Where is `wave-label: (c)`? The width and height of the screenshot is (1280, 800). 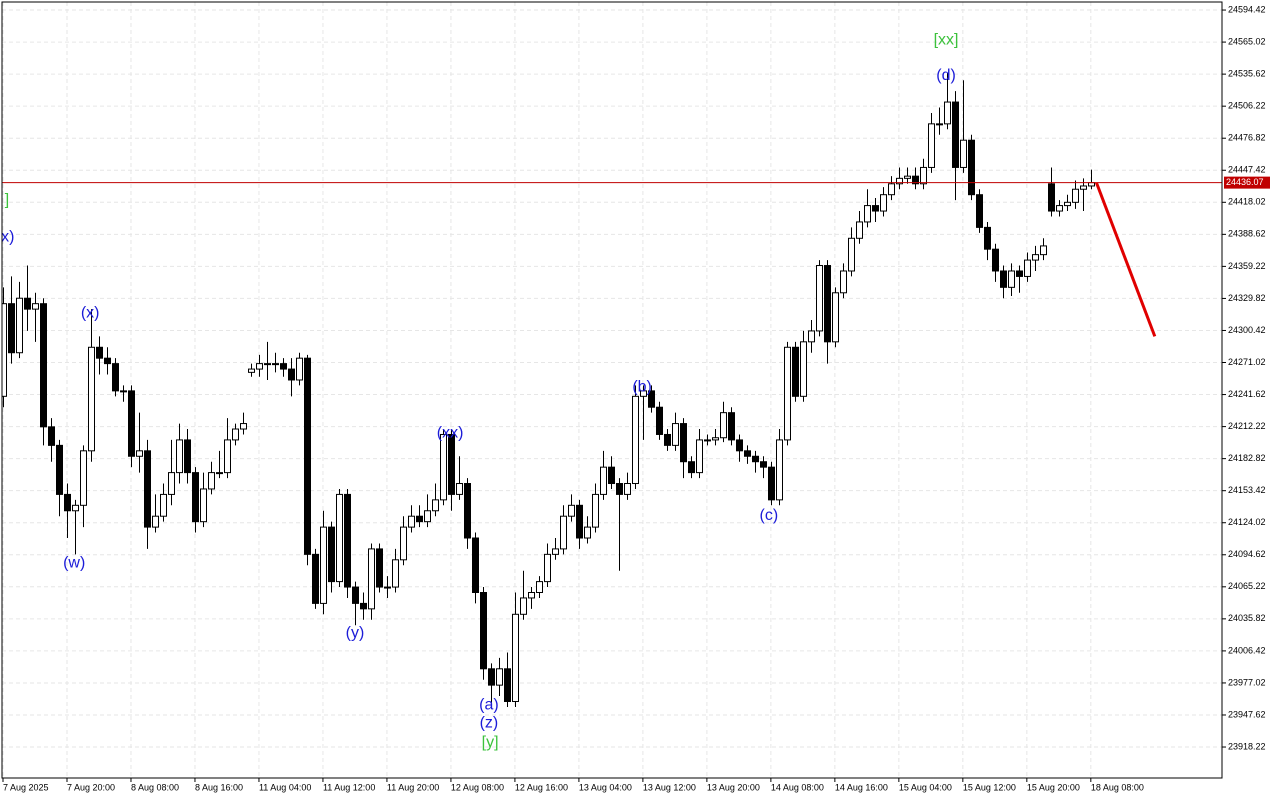 wave-label: (c) is located at coordinates (769, 515).